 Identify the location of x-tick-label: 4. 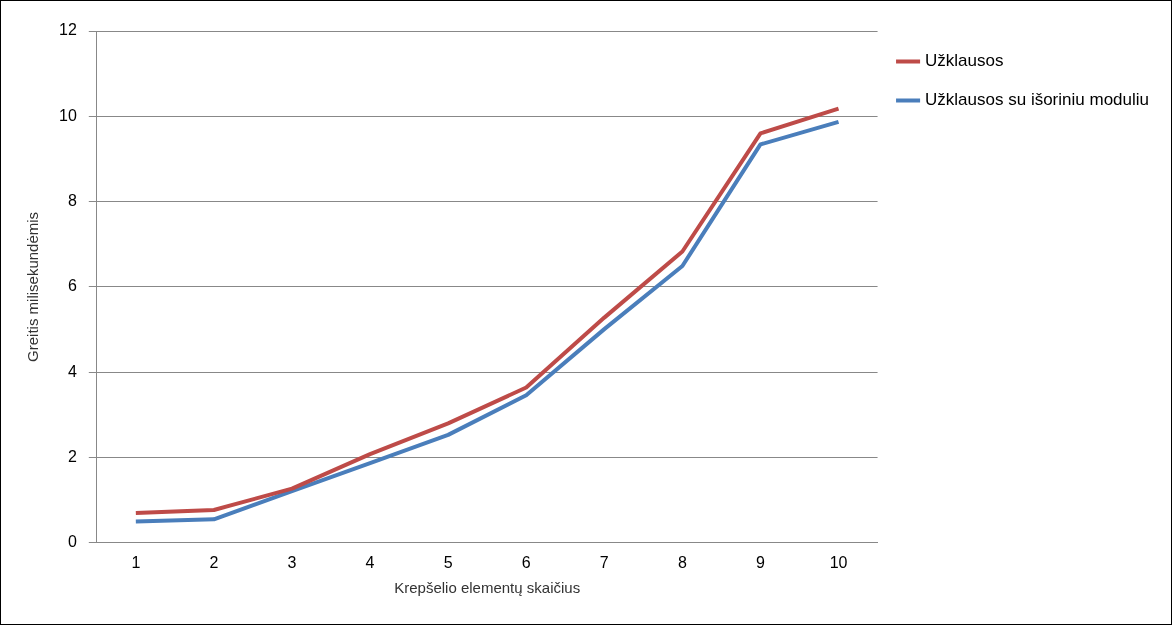
(370, 562).